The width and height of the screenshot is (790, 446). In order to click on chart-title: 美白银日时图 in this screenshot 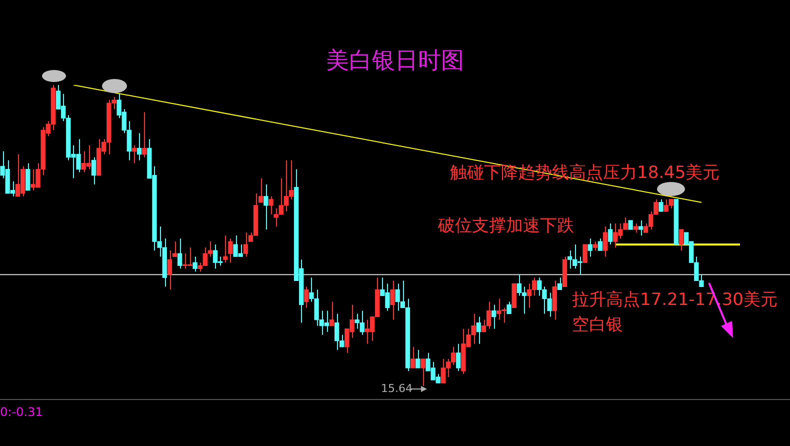, I will do `click(395, 61)`.